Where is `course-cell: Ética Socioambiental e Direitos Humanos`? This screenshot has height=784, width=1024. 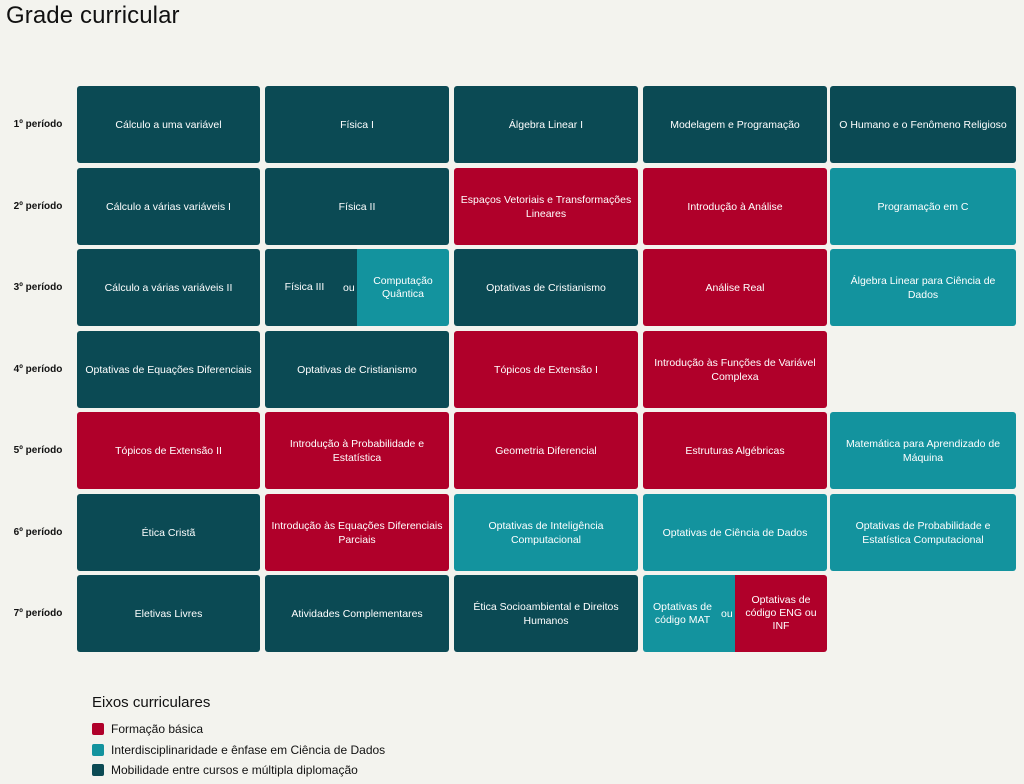 course-cell: Ética Socioambiental e Direitos Humanos is located at coordinates (546, 613).